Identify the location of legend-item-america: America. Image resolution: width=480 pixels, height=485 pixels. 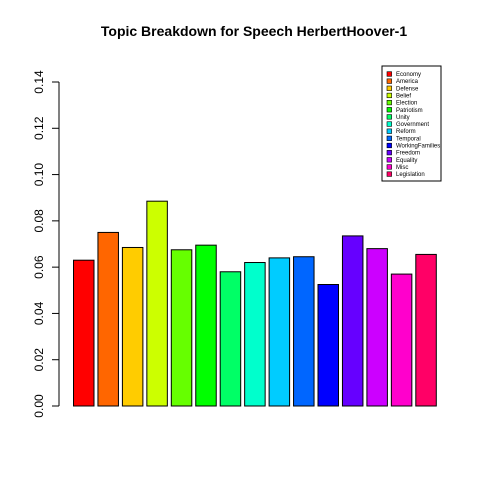
(407, 82).